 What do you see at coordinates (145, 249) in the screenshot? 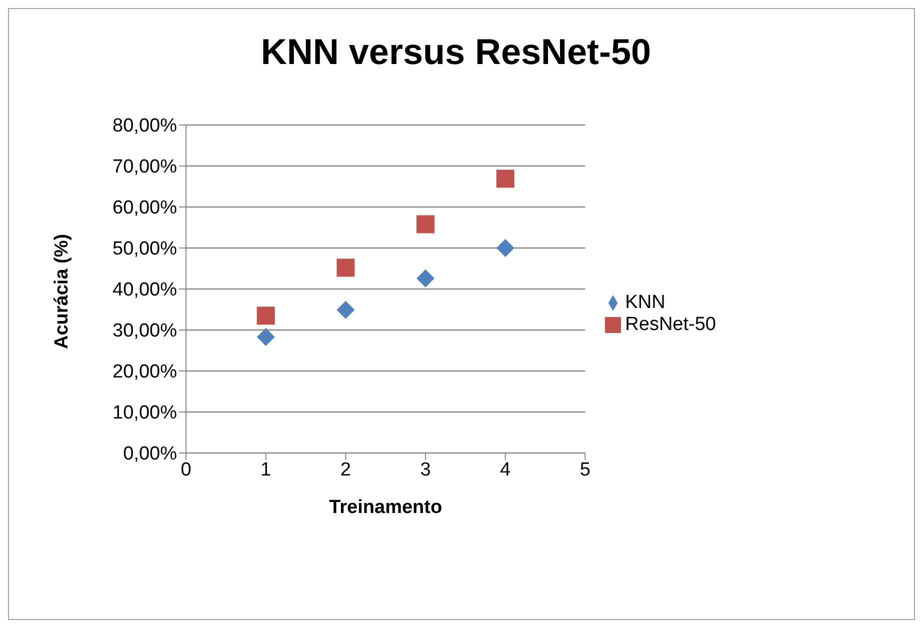
I see `y-tick-label: 50,00%` at bounding box center [145, 249].